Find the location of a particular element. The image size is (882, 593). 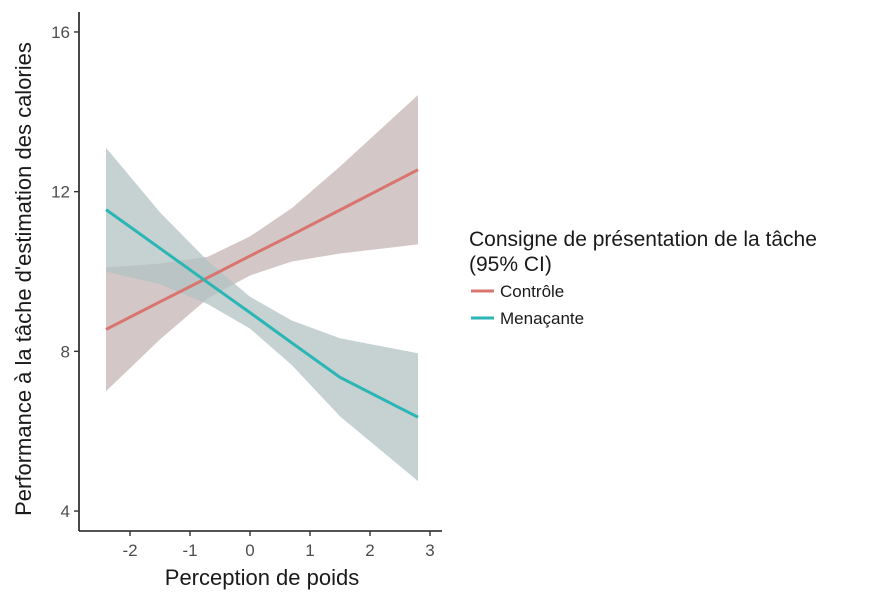

y-tick-label: 12 is located at coordinates (60, 192).